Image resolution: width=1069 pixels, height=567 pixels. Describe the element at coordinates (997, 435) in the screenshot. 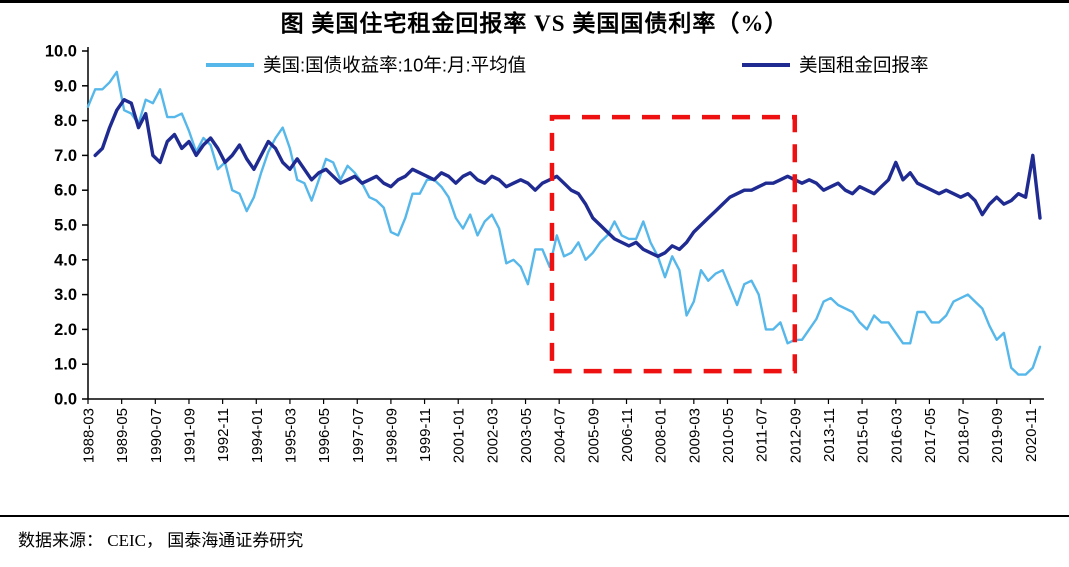

I see `x-tick-label: 2019-09` at that location.